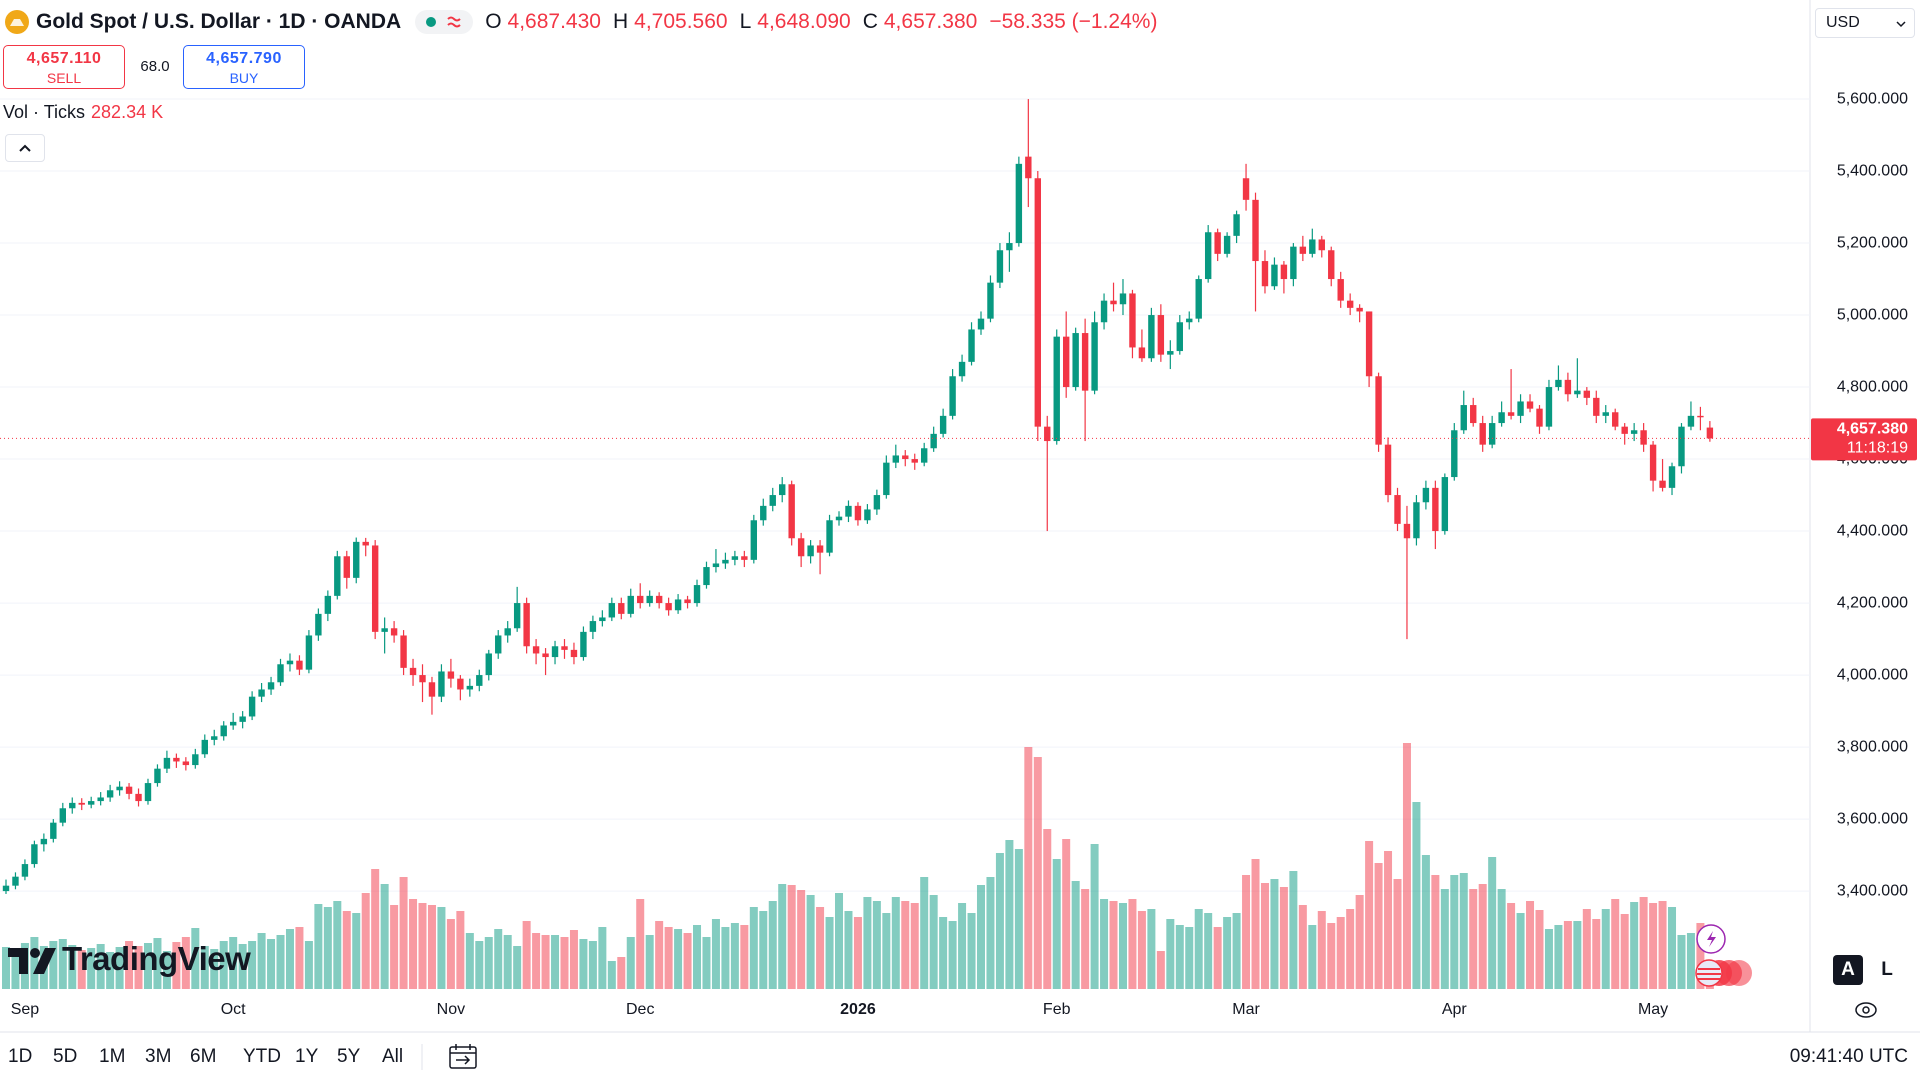 This screenshot has height=1080, width=1920. Describe the element at coordinates (25, 1009) in the screenshot. I see `x-tick-label: Sep` at that location.